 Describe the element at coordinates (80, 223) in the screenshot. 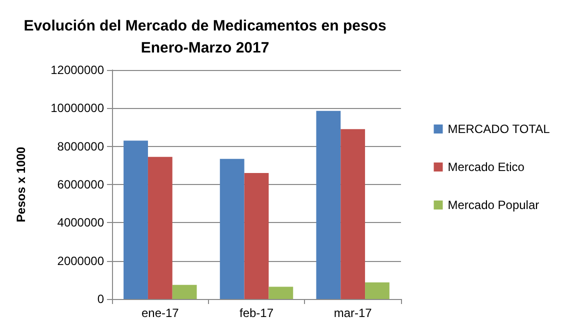

I see `y-tick-label: 4000000` at that location.